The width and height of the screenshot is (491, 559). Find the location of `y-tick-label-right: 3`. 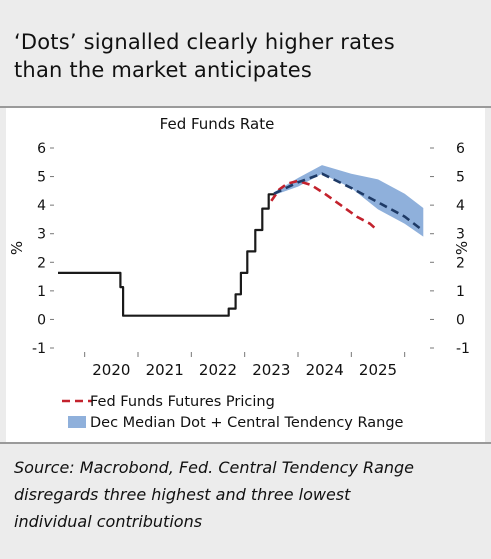

y-tick-label-right: 3 is located at coordinates (460, 235).